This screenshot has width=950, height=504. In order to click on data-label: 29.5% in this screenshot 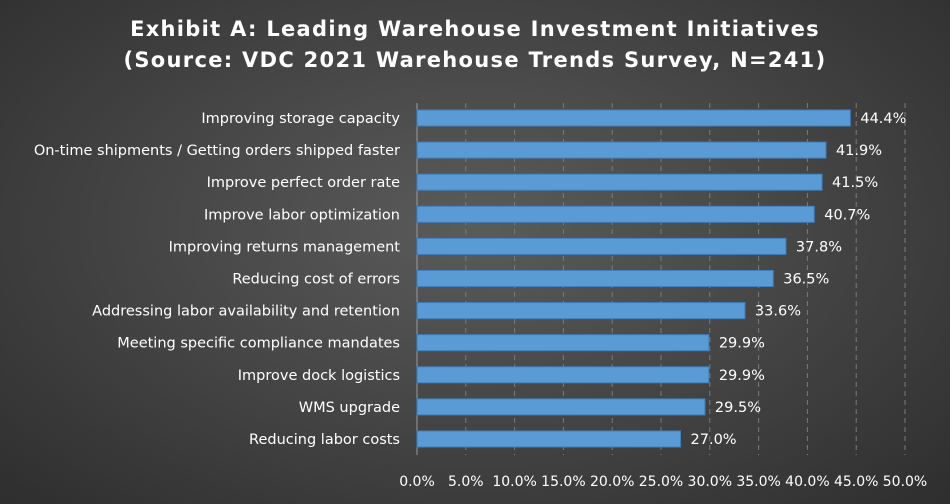, I will do `click(738, 408)`.